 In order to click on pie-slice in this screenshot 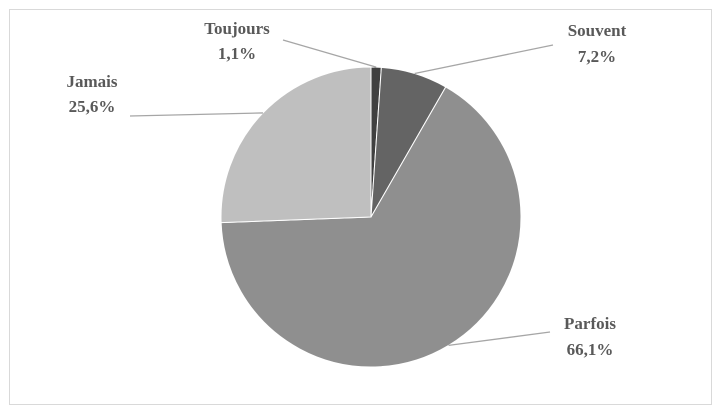, I will do `click(296, 145)`.